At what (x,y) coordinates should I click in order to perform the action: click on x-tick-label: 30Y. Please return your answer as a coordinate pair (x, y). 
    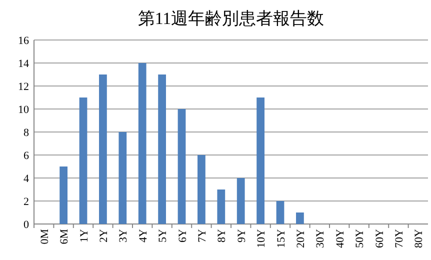
    Looking at the image, I should click on (320, 238).